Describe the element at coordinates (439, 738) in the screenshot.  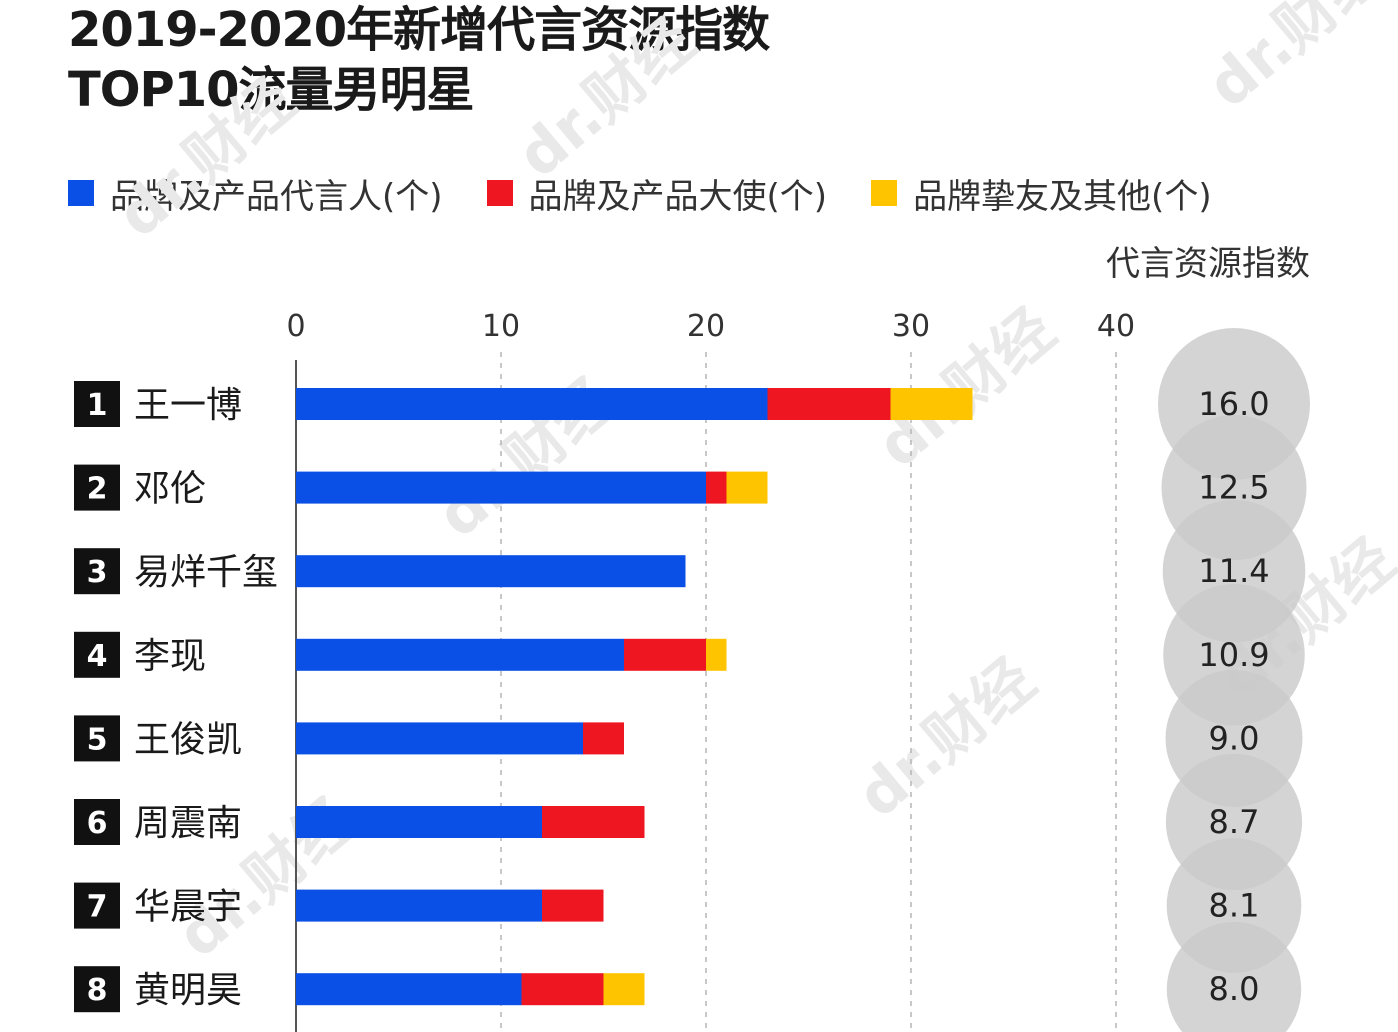
I see `bar-segment-5-s0` at that location.